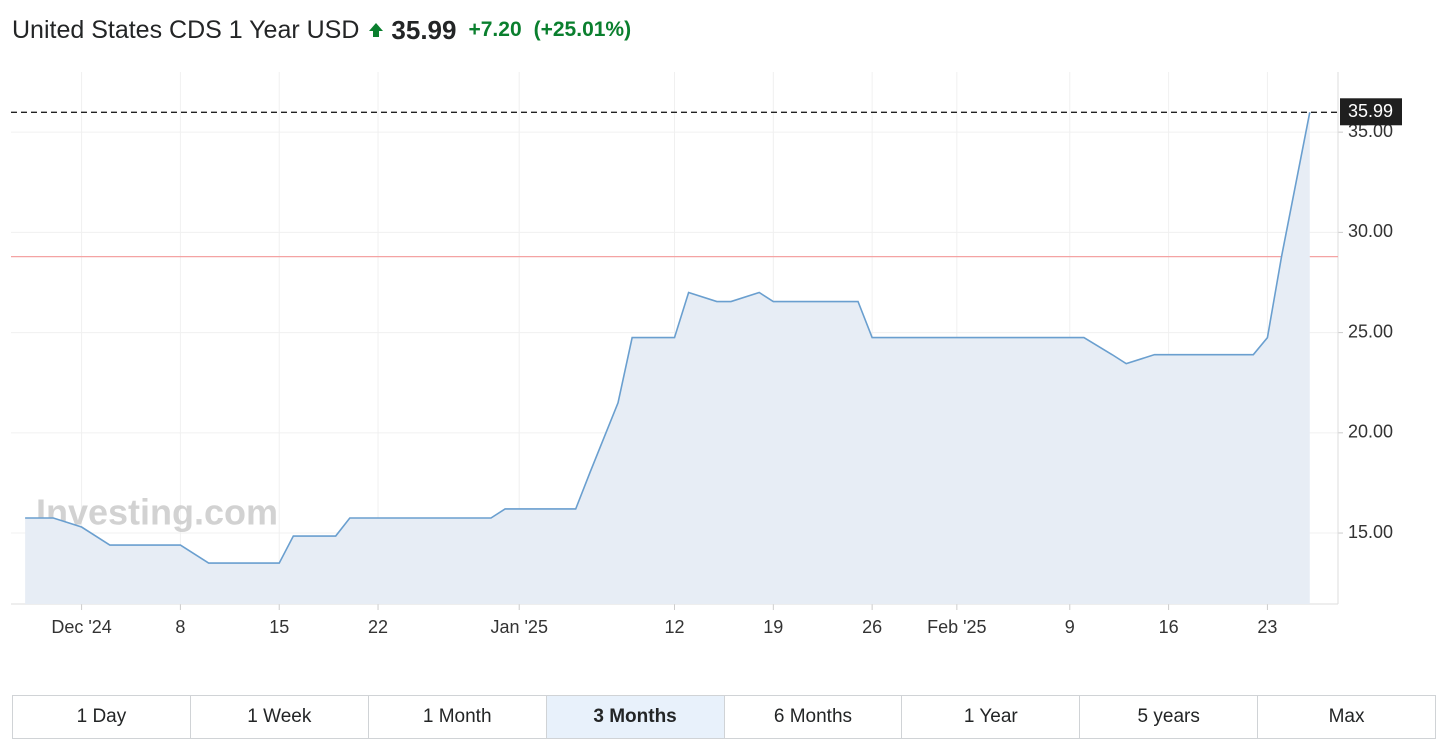 The height and width of the screenshot is (753, 1456). What do you see at coordinates (991, 717) in the screenshot?
I see `range-button: 1 Year` at bounding box center [991, 717].